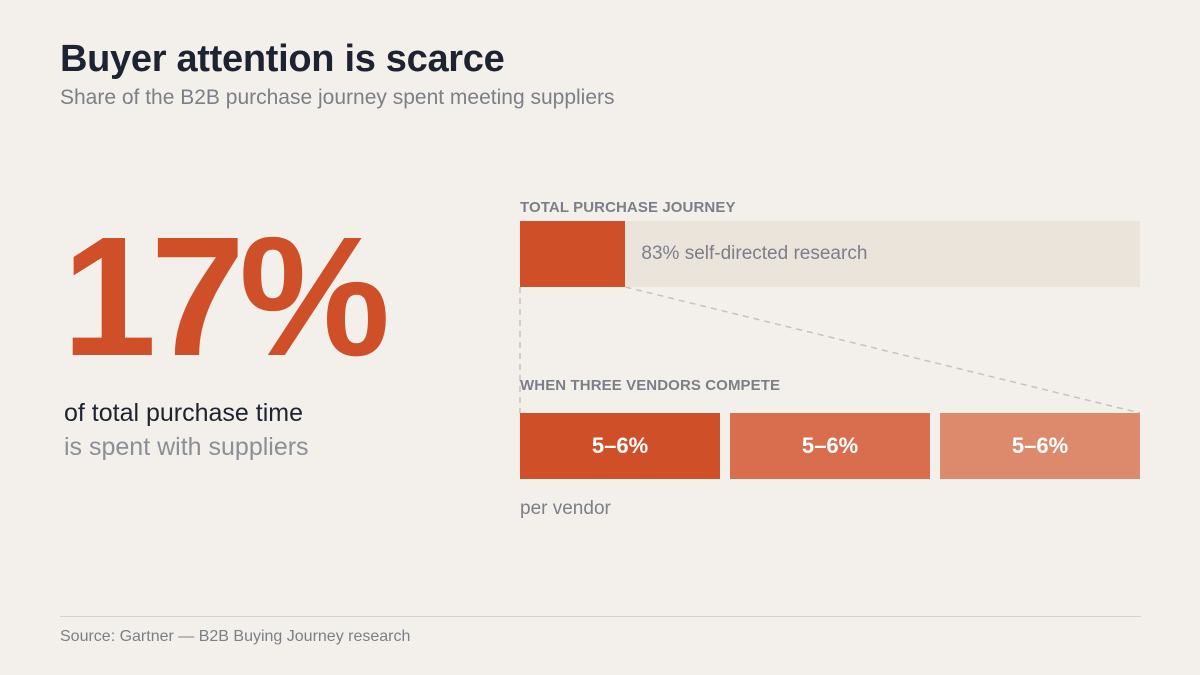 This screenshot has width=1200, height=675. What do you see at coordinates (620, 446) in the screenshot?
I see `vendor-bar-1: 5–6%` at bounding box center [620, 446].